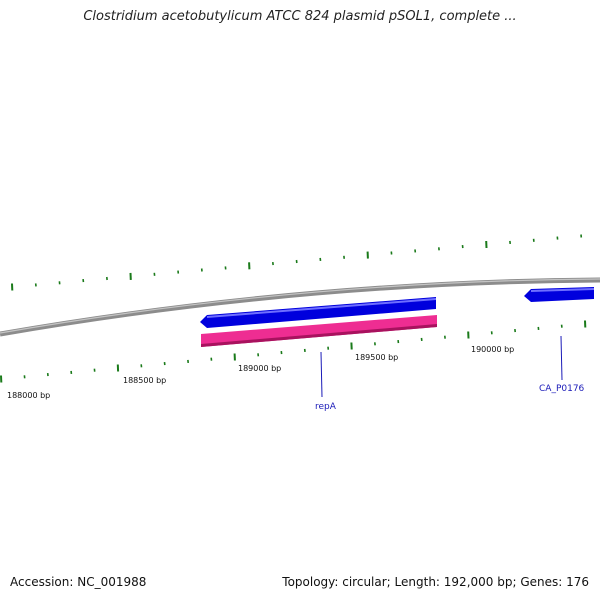 This screenshot has height=600, width=600. Describe the element at coordinates (319, 335) in the screenshot. I see `repa-gene-highlight` at that location.